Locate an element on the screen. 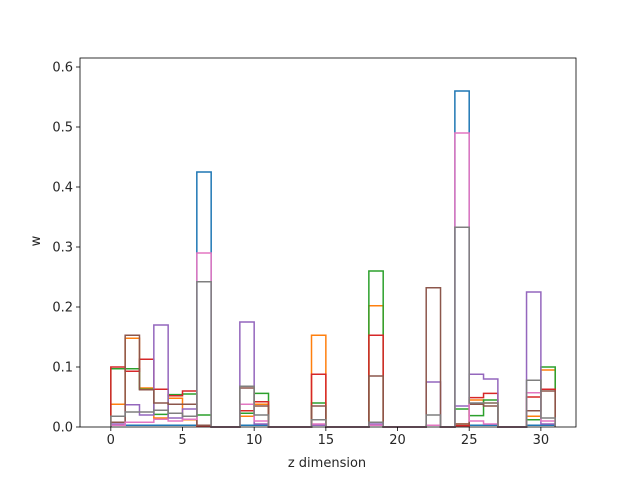  y-tick-label: 0.1 is located at coordinates (62, 368).